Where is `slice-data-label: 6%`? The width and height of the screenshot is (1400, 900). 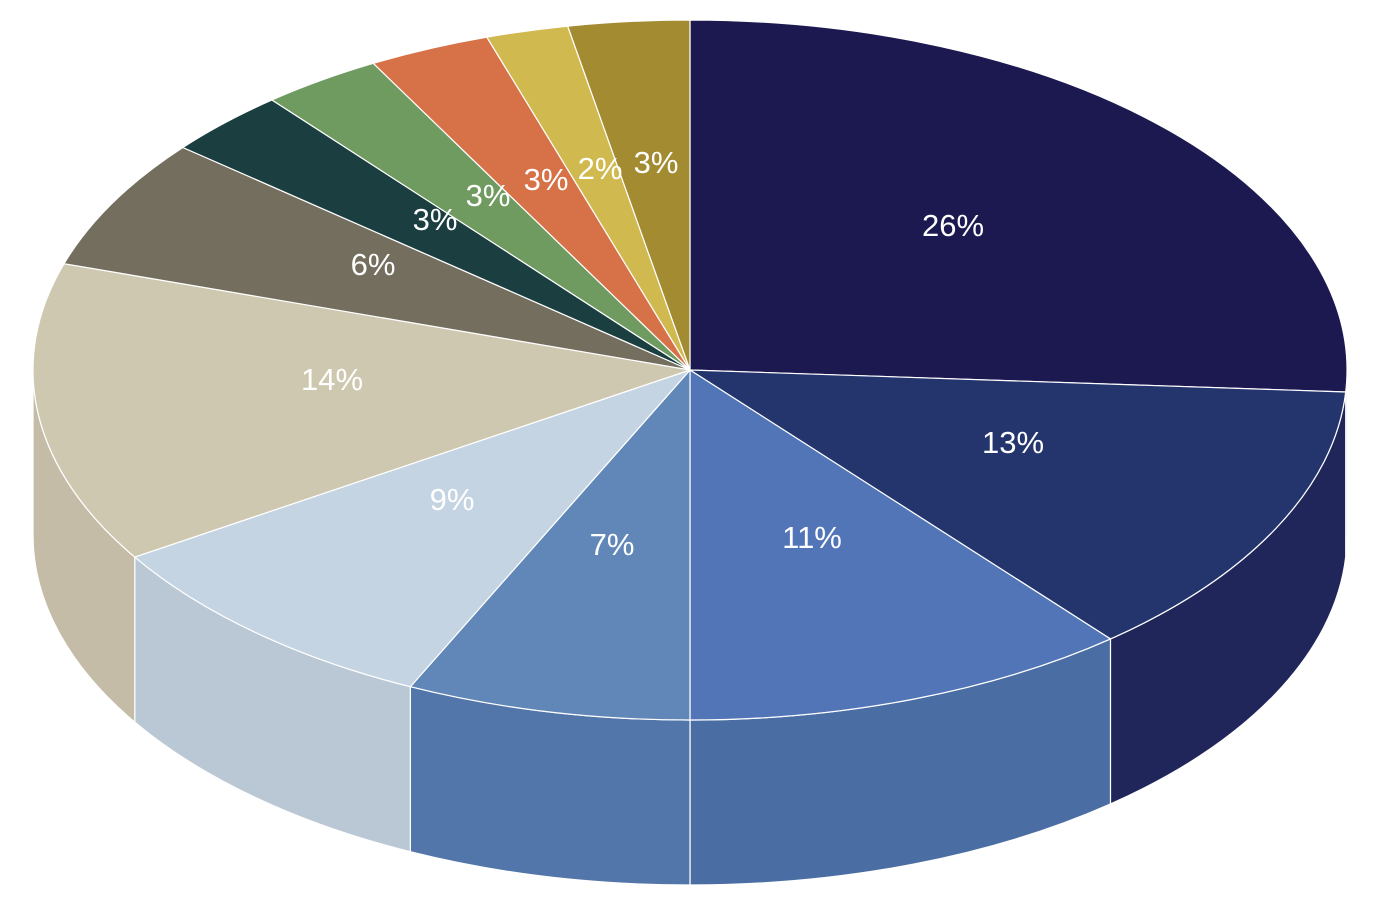 slice-data-label: 6% is located at coordinates (373, 264).